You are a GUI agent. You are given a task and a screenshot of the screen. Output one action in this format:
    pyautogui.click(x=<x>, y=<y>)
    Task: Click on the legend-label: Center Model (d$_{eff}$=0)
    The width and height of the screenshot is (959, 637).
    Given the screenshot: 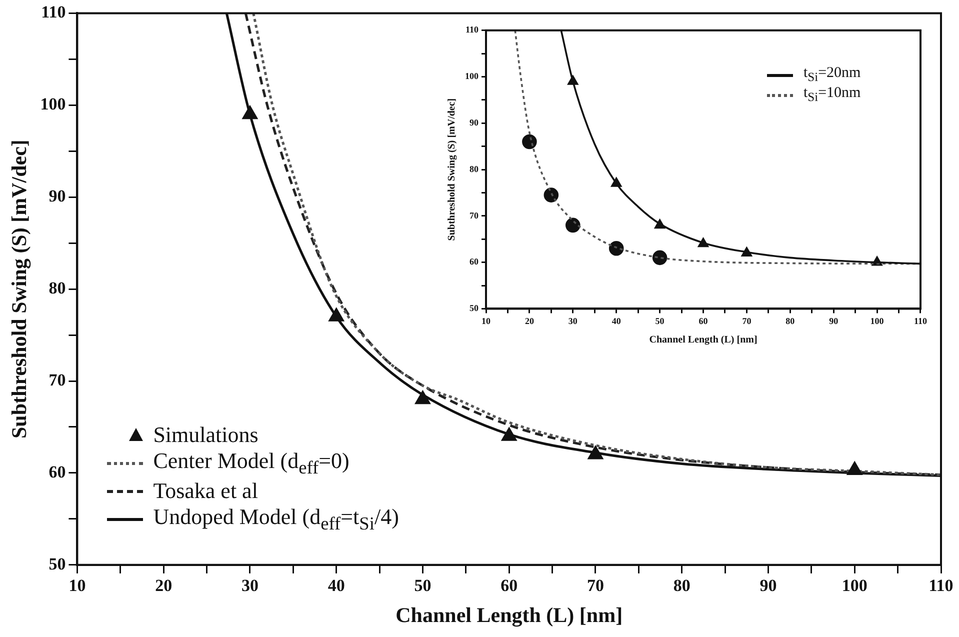 What is the action you would take?
    pyautogui.click(x=251, y=463)
    